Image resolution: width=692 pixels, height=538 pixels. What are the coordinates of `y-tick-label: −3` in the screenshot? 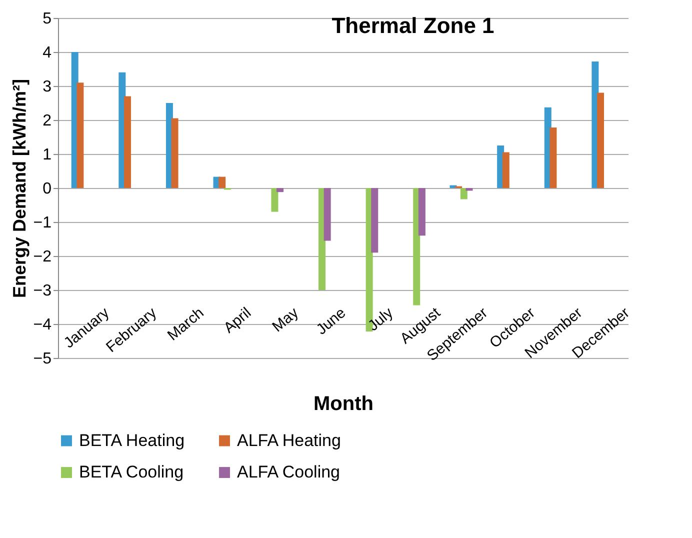 It's located at (42, 291).